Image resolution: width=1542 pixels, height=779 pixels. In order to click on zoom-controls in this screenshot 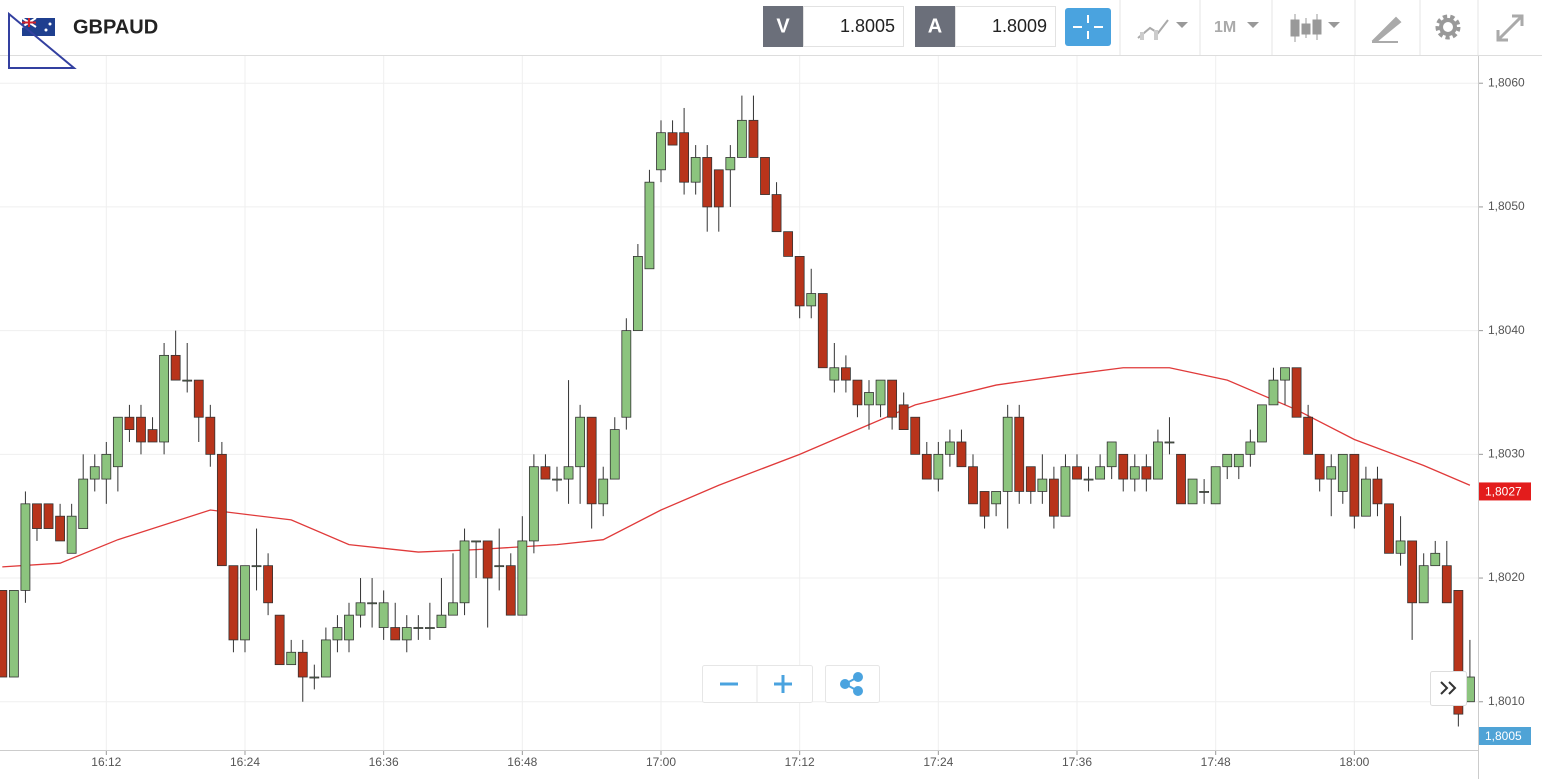, I will do `click(791, 684)`.